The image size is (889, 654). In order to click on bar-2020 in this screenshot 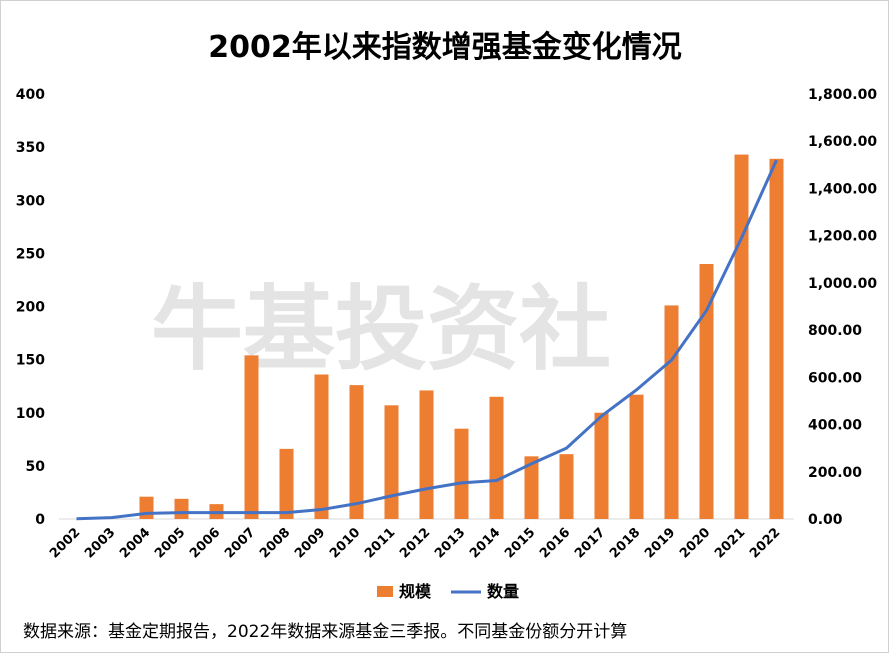, I will do `click(706, 391)`.